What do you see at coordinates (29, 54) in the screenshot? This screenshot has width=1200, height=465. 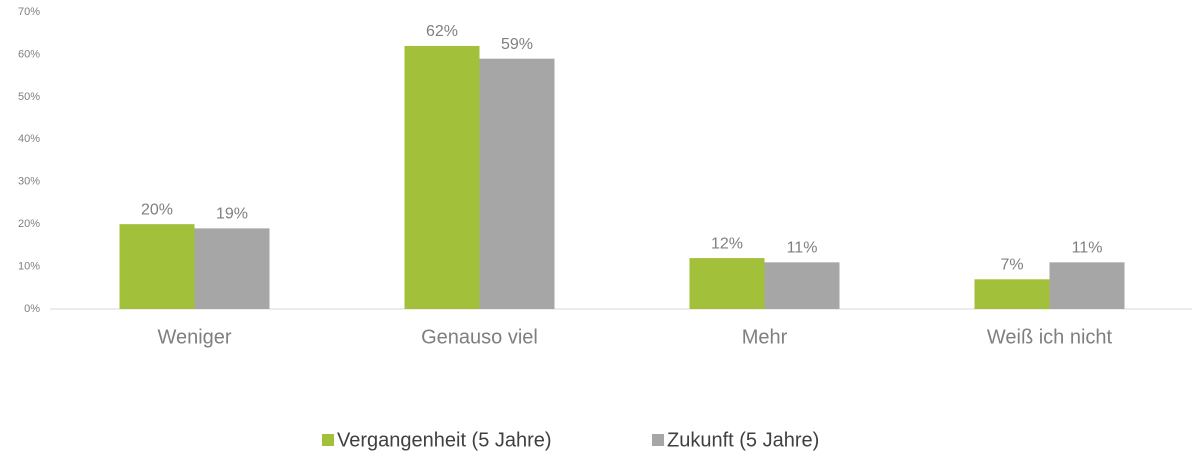 I see `y-tick-label: 60%` at bounding box center [29, 54].